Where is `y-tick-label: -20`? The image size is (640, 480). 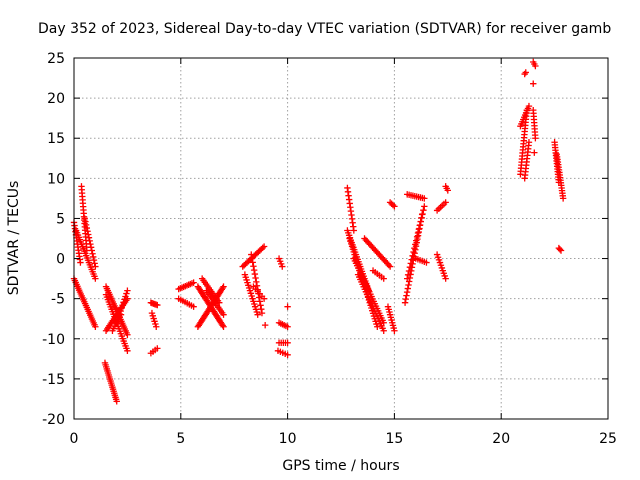
y-tick-label: -20 is located at coordinates (53, 420).